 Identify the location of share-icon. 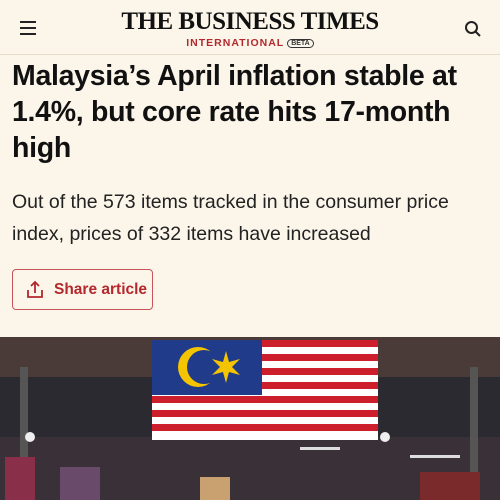
(35, 289).